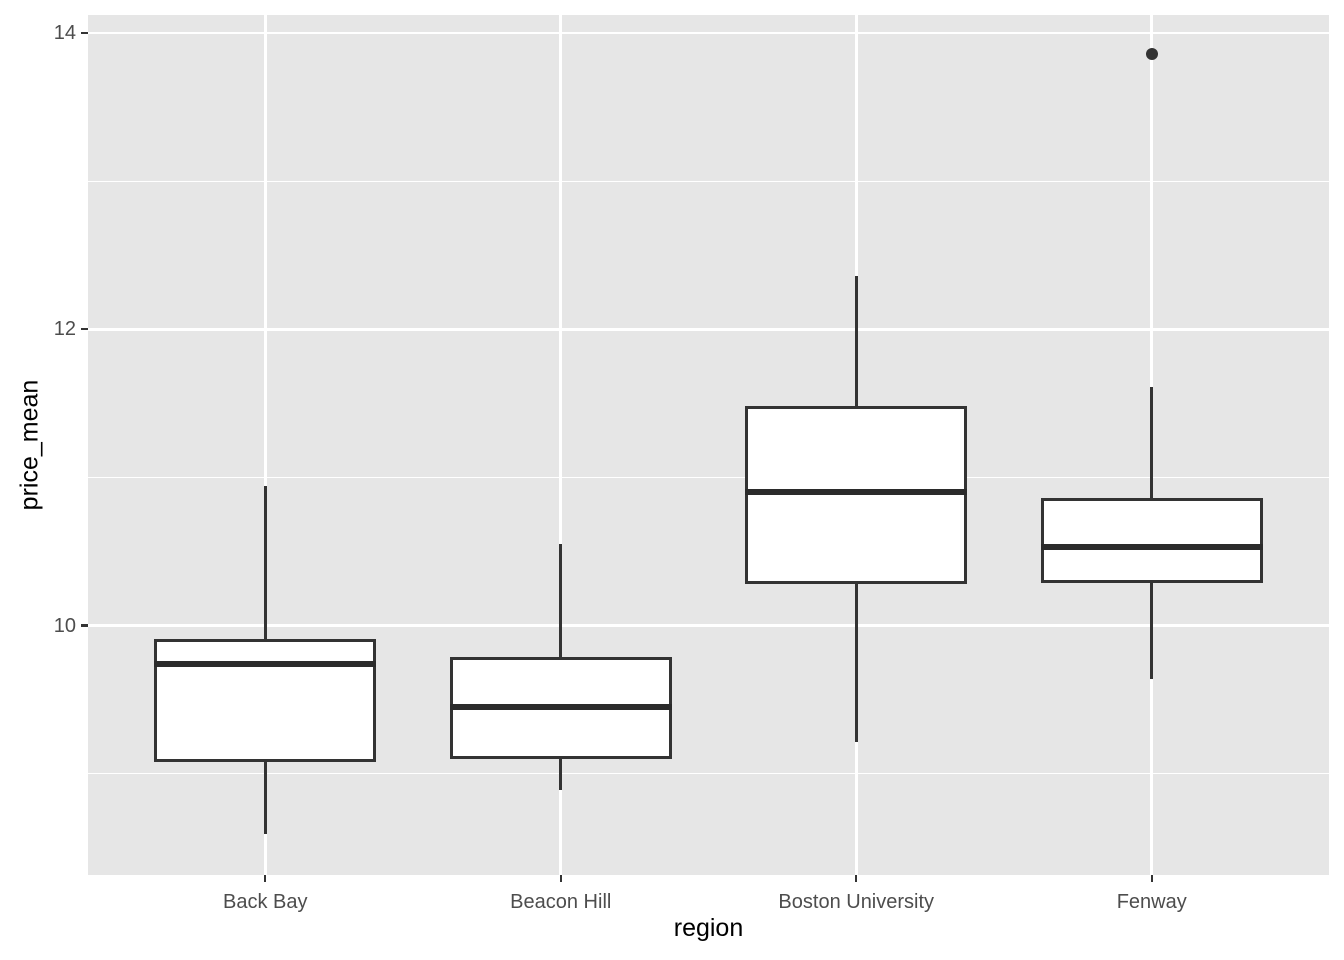  What do you see at coordinates (560, 878) in the screenshot?
I see `x-tick-beacon-hill` at bounding box center [560, 878].